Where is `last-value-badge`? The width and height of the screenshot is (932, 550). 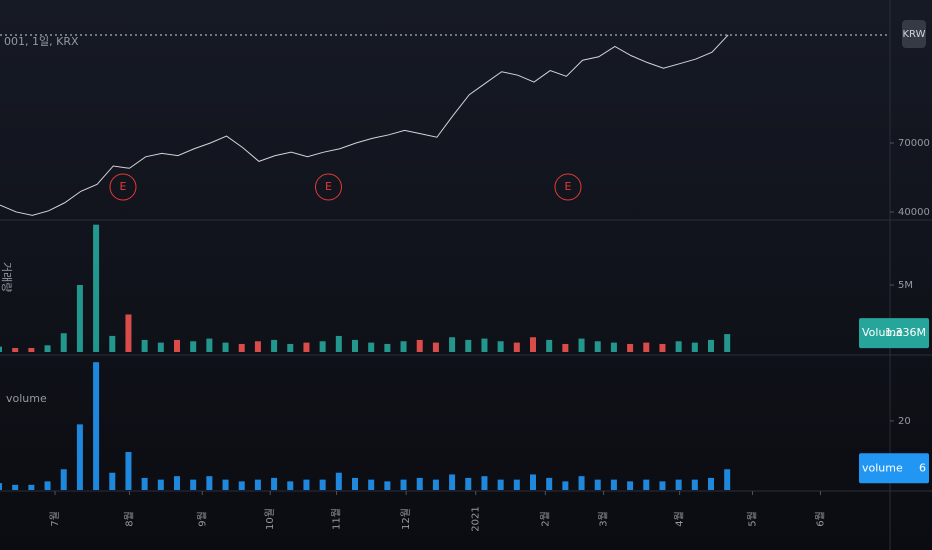
last-value-badge is located at coordinates (894, 468).